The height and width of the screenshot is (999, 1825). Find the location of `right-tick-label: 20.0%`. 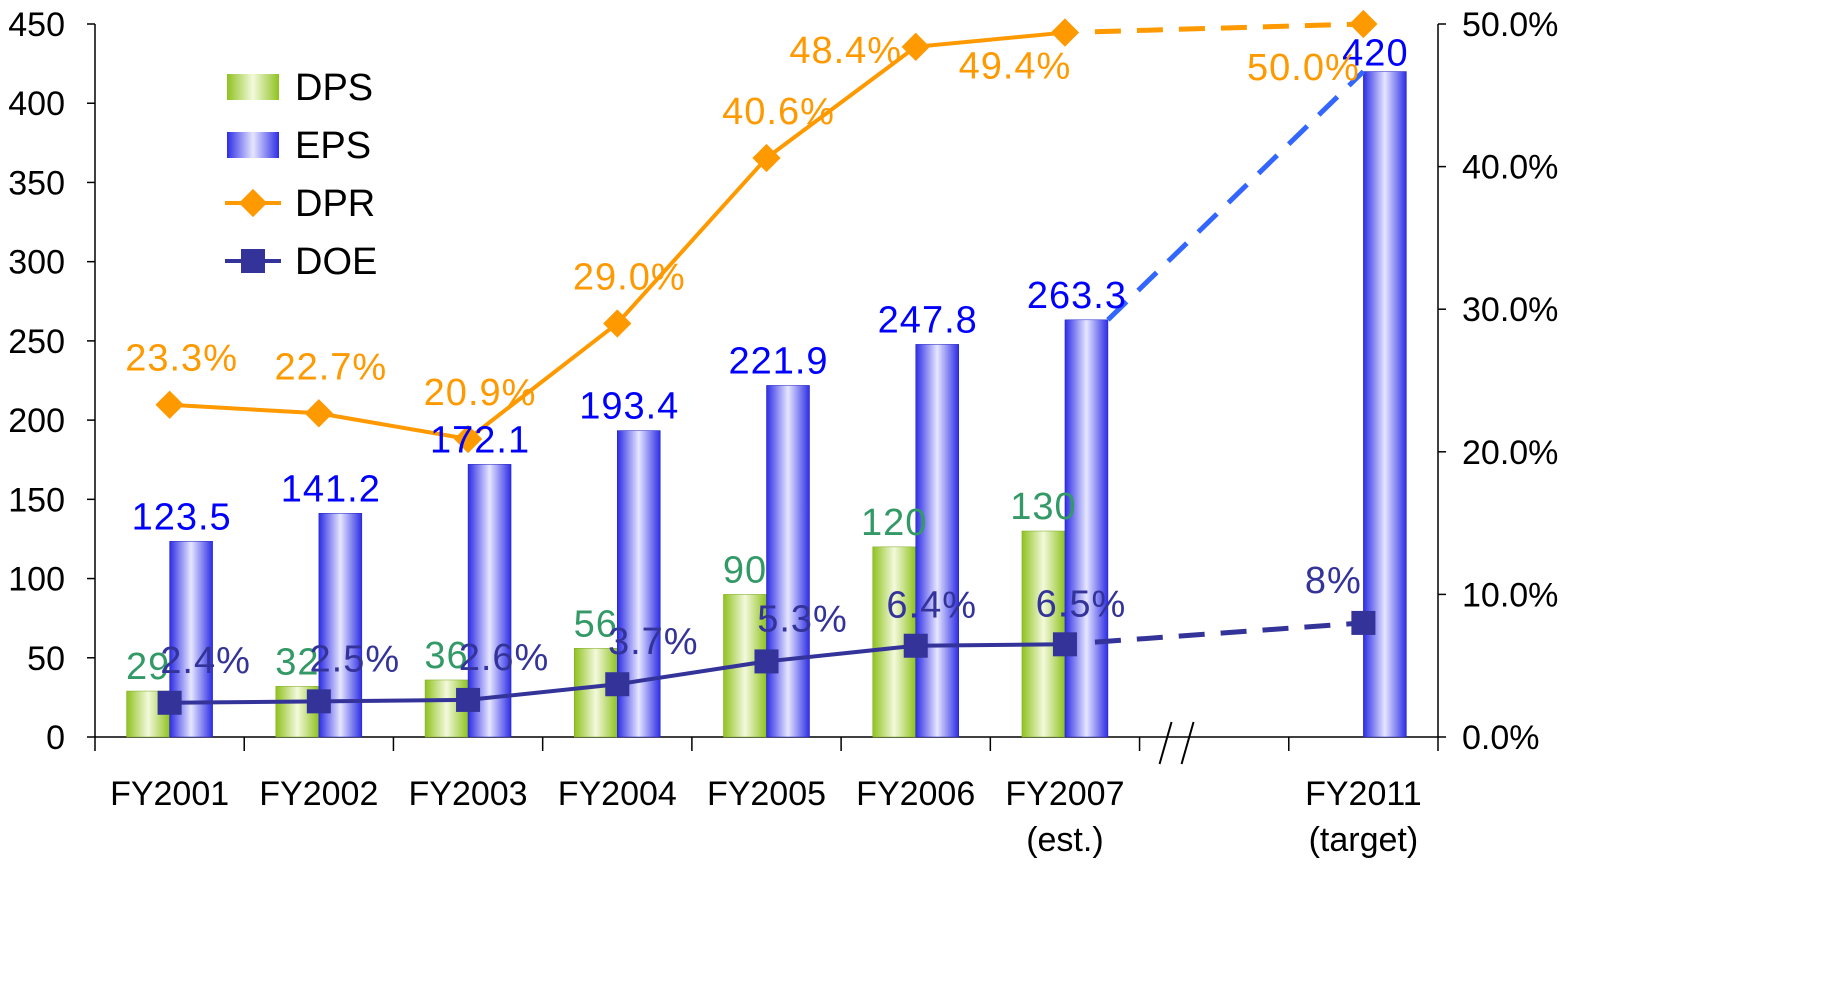

right-tick-label: 20.0% is located at coordinates (1510, 453).